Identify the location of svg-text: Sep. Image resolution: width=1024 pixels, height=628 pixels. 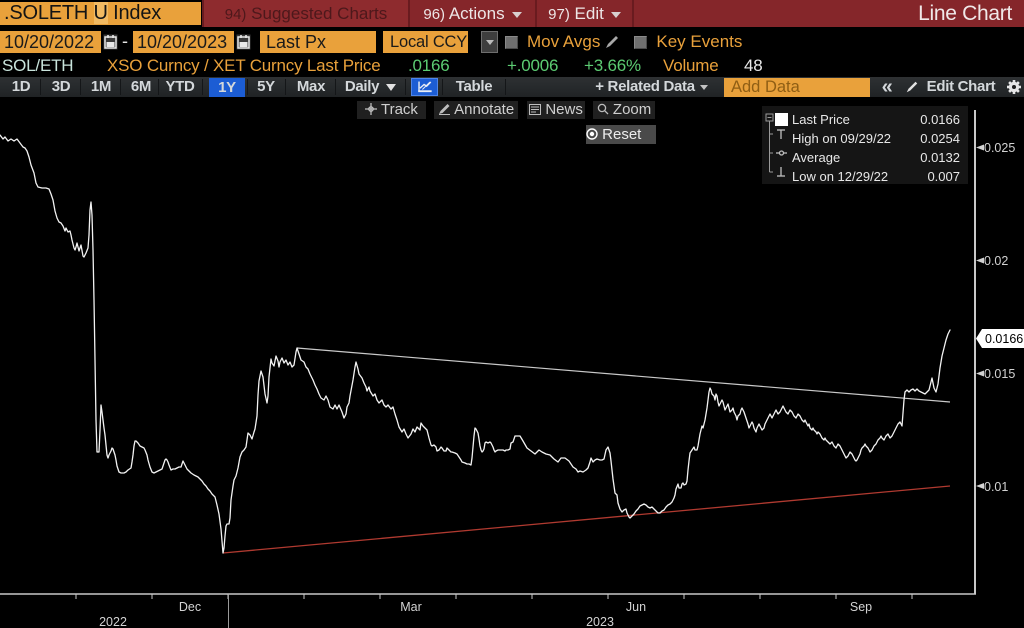
(861, 607).